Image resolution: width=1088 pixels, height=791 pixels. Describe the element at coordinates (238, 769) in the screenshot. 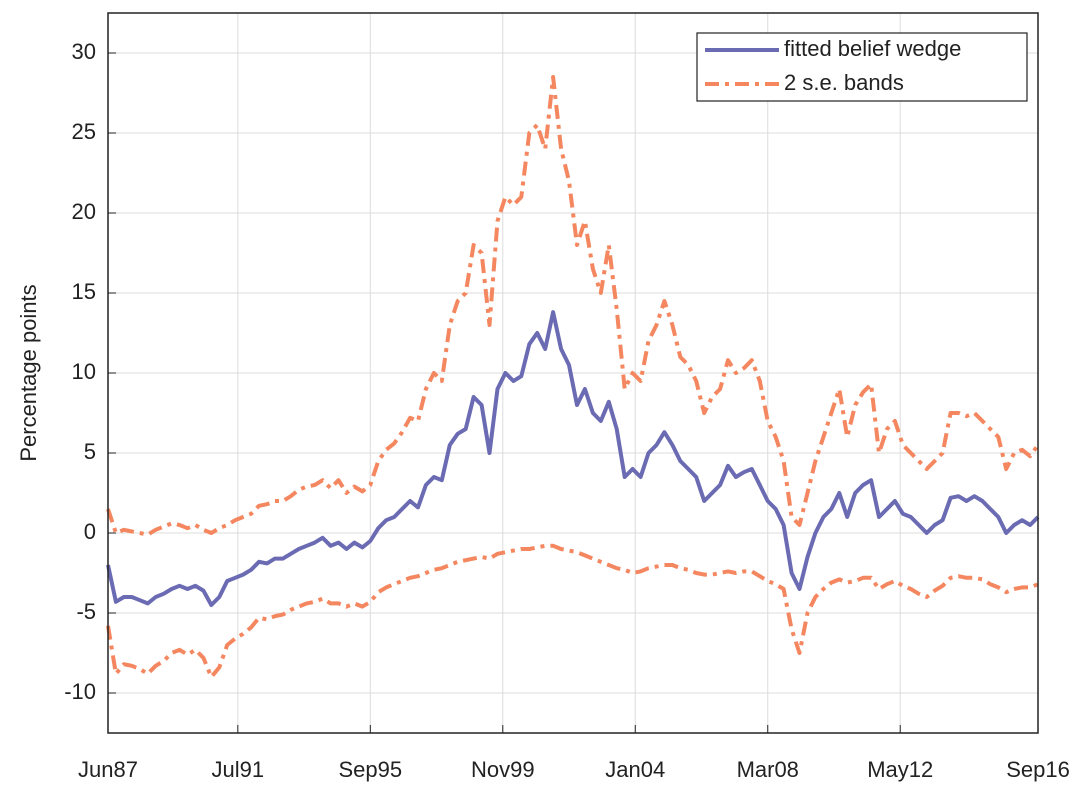

I see `x-tick-label: Jul91` at that location.